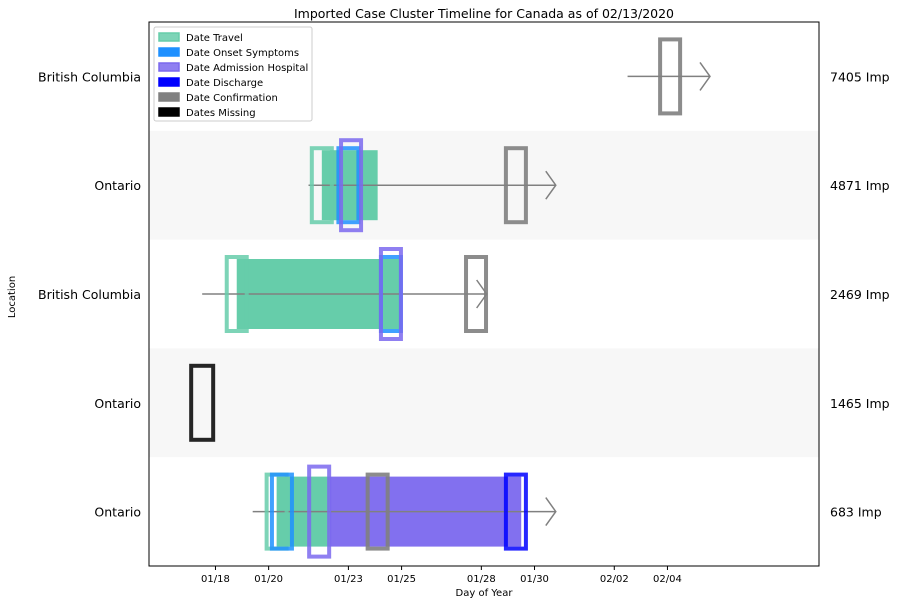 This screenshot has width=898, height=604. What do you see at coordinates (202, 402) in the screenshot?
I see `missing-marker` at bounding box center [202, 402].